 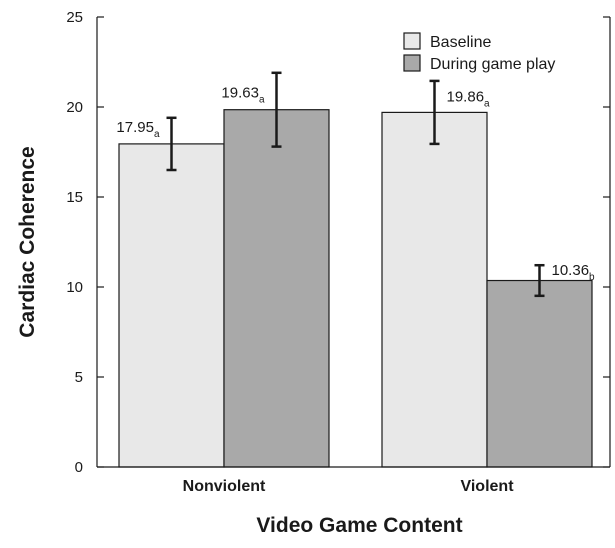 I want to click on y-tick-label: 10, so click(x=74, y=287).